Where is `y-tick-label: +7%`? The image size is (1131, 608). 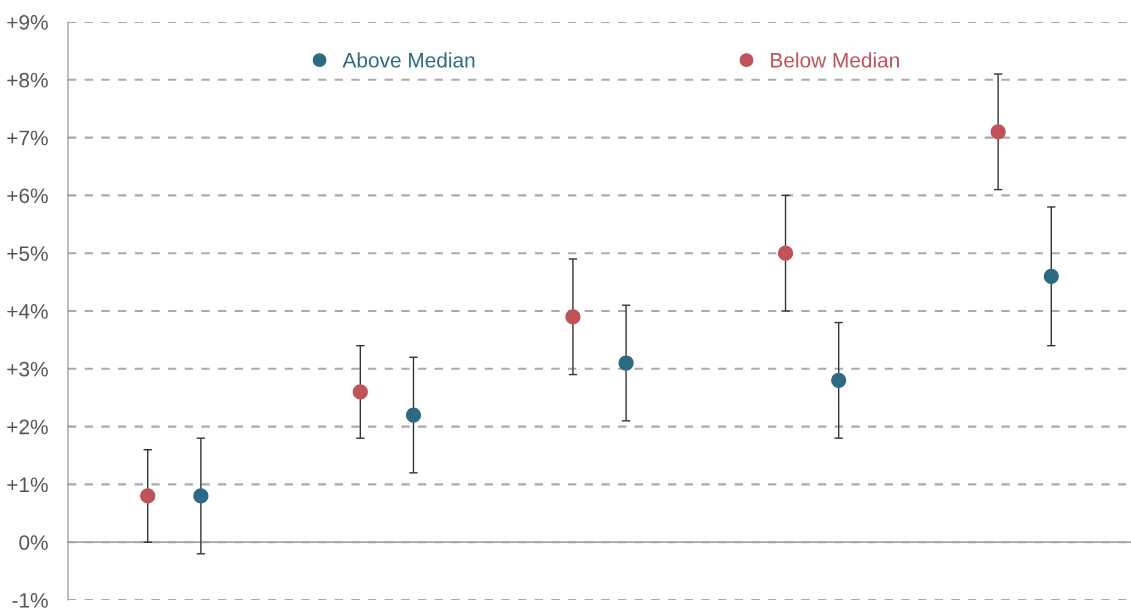 y-tick-label: +7% is located at coordinates (27, 138).